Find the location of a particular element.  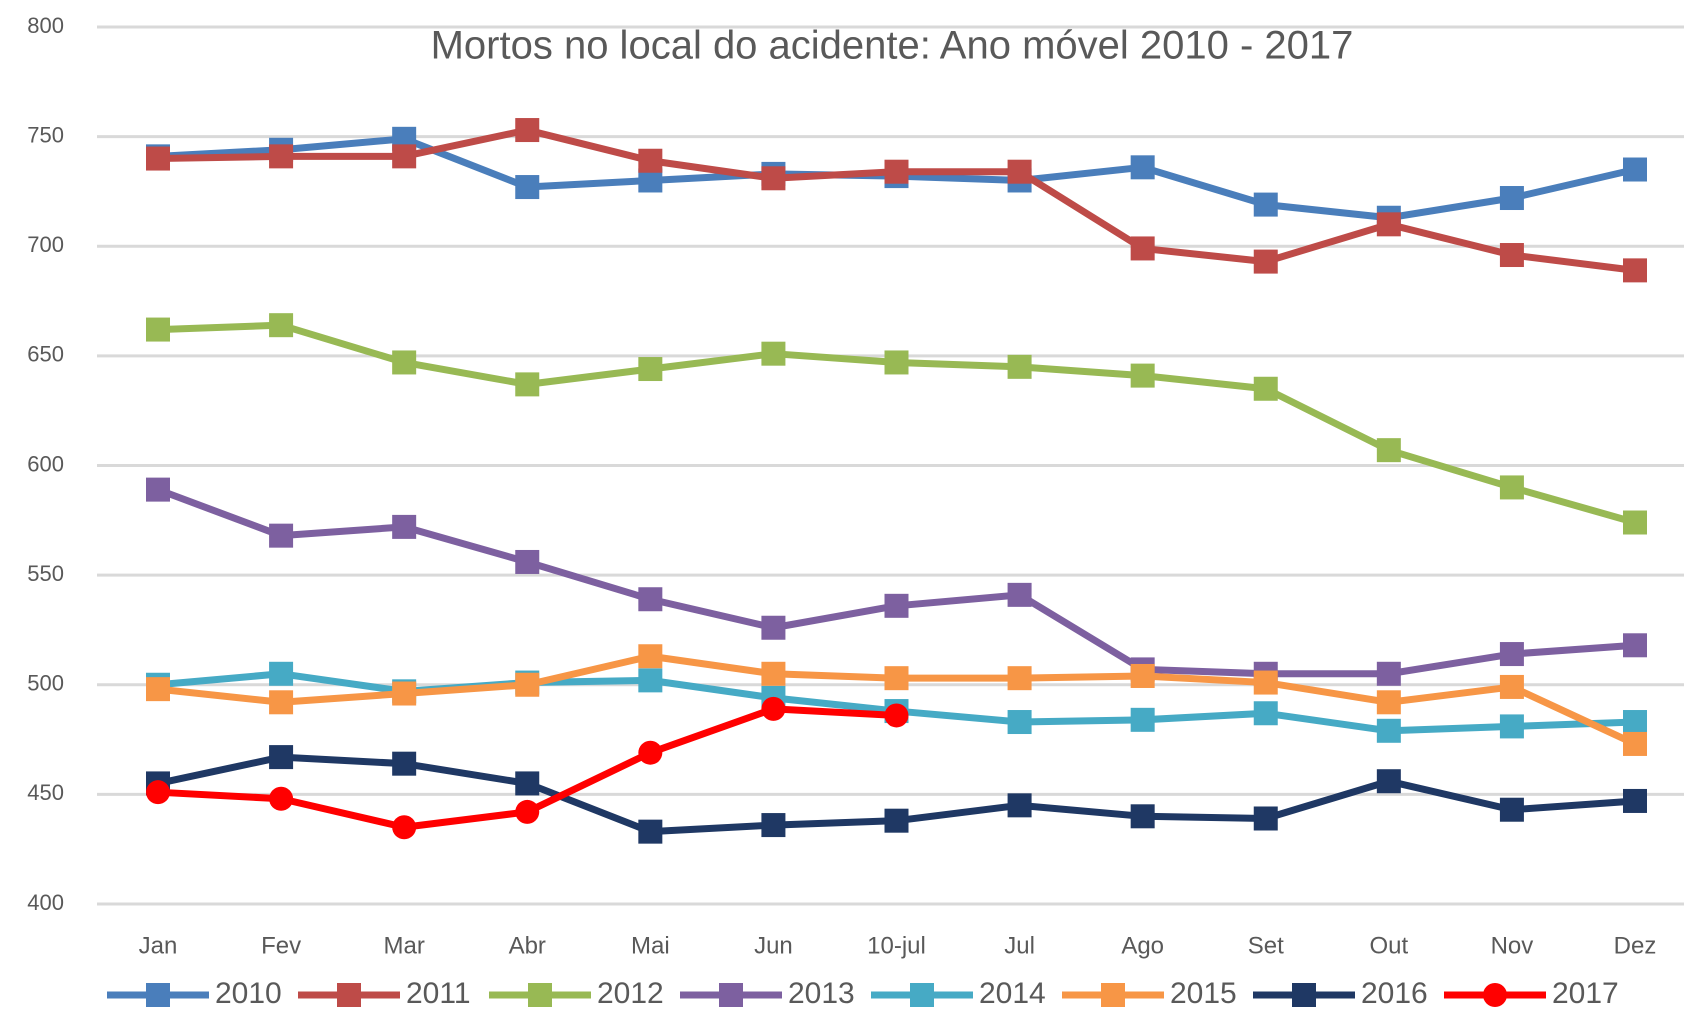

x-tick-label: Abr is located at coordinates (527, 945).